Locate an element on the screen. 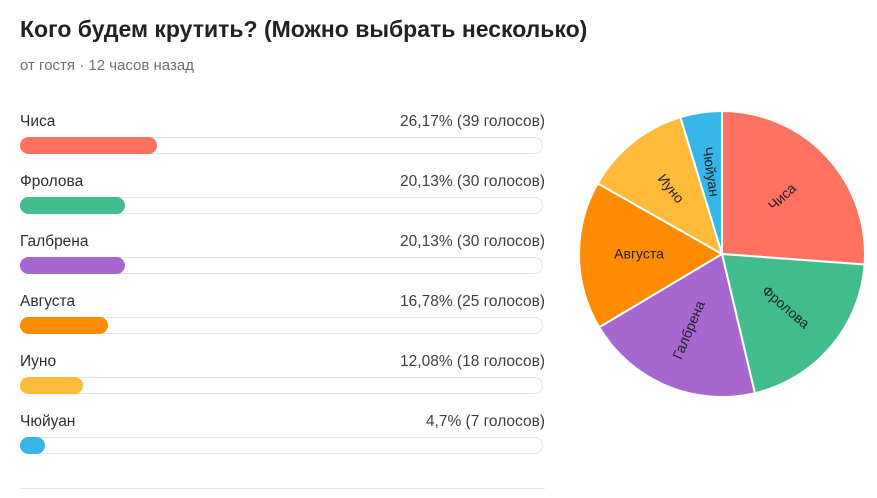  poll-option-frolova: Фролова 20,13% (30 голосов) is located at coordinates (282, 200).